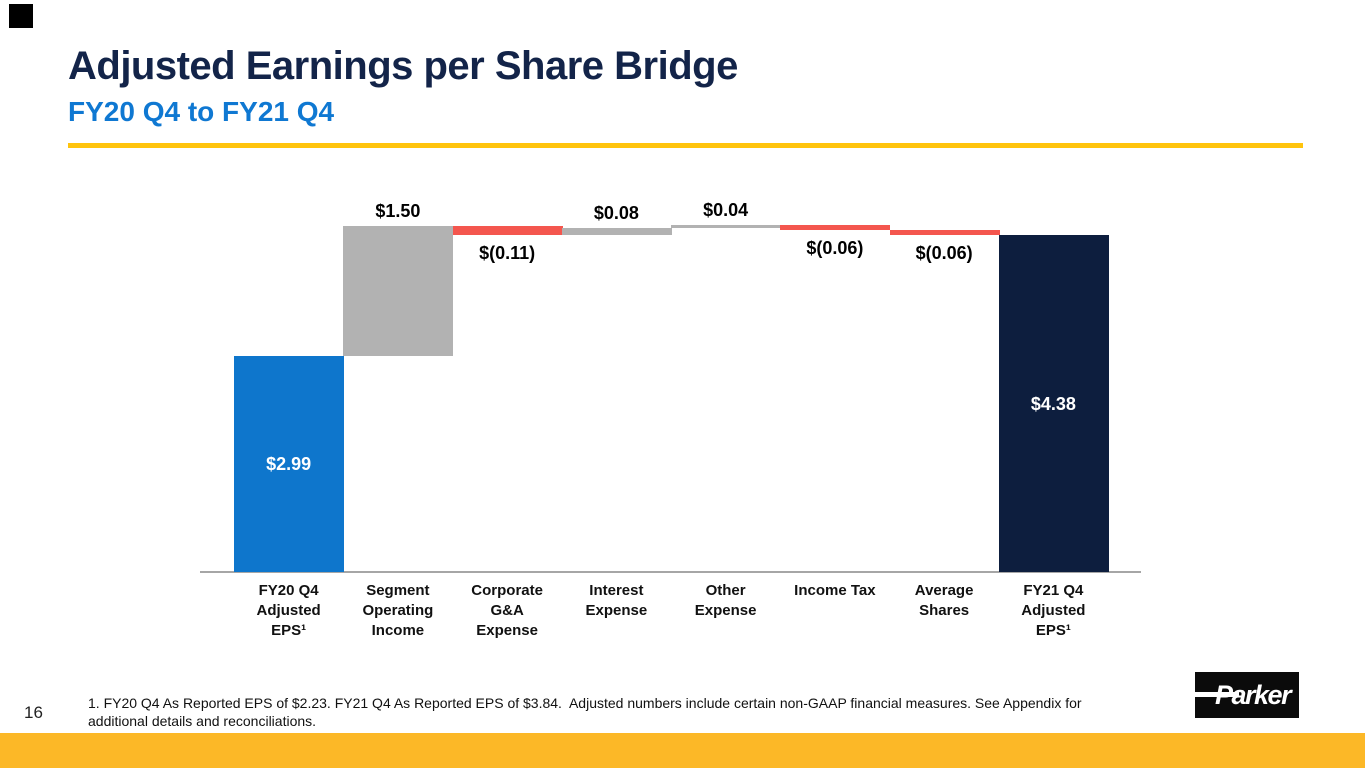  What do you see at coordinates (1053, 610) in the screenshot?
I see `category-label-fy21-q4-adjusted-eps: FY21 Q4 Adjusted EPS¹` at bounding box center [1053, 610].